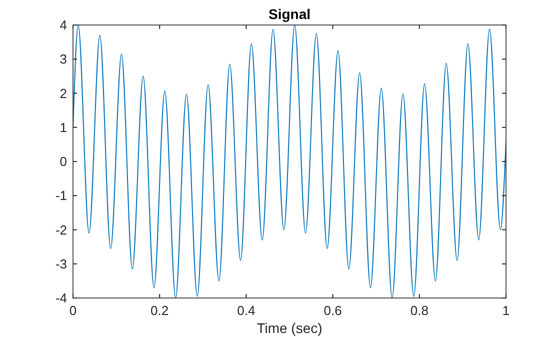  I want to click on y-tick-label: 1, so click(63, 127).